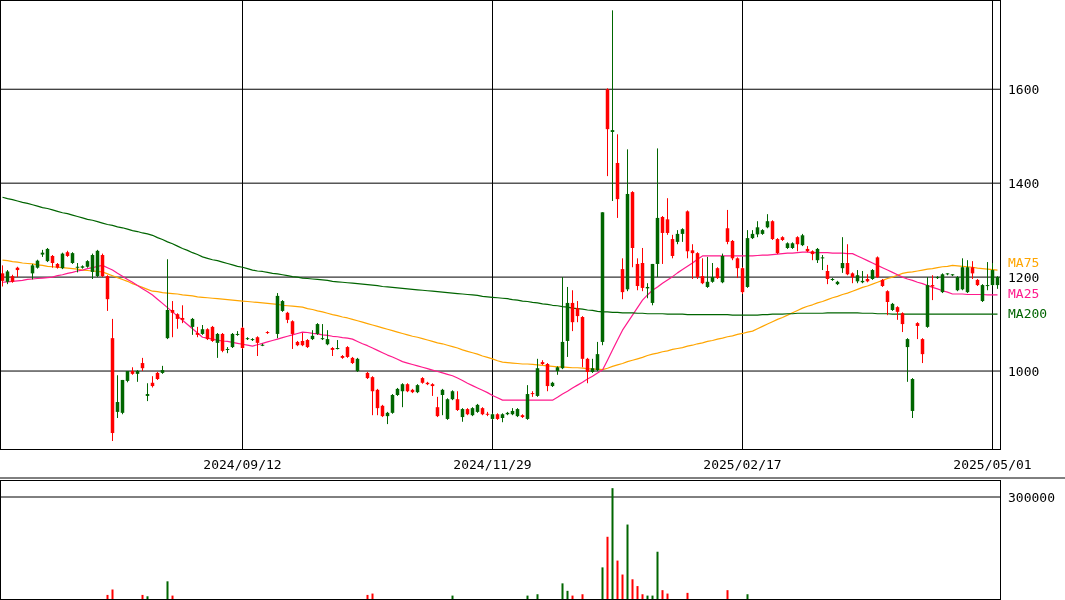 The width and height of the screenshot is (1065, 600). Describe the element at coordinates (1024, 183) in the screenshot. I see `y-tick-label: 1400` at that location.